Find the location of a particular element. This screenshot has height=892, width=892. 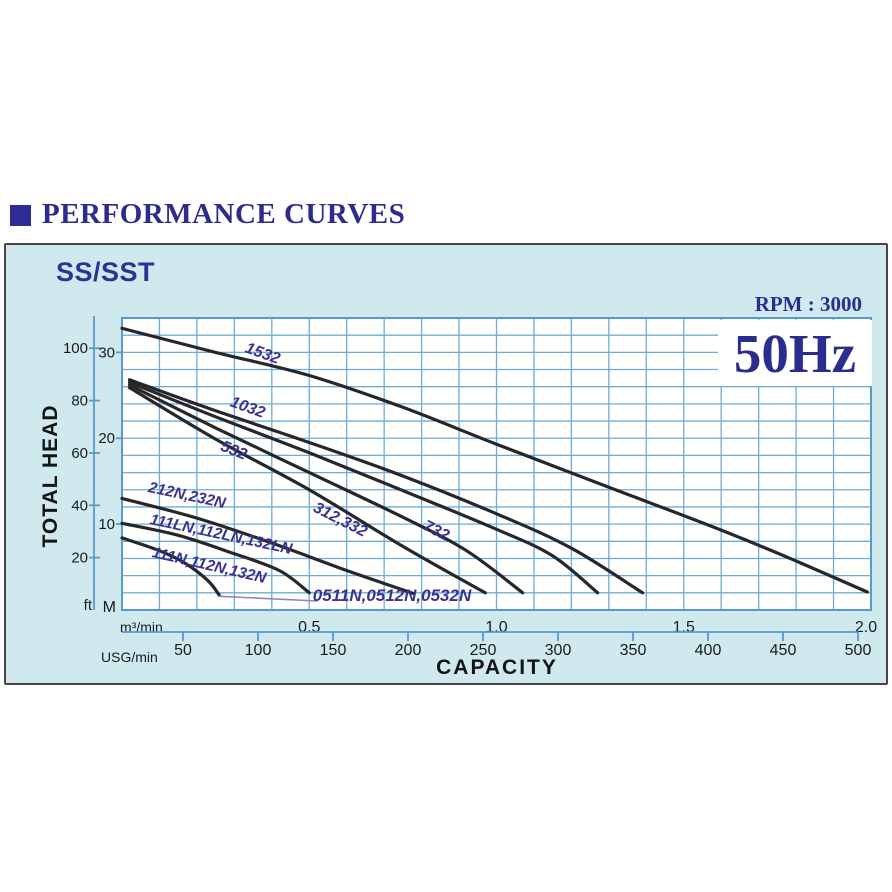

ft-tick-label: 80 is located at coordinates (79, 401).